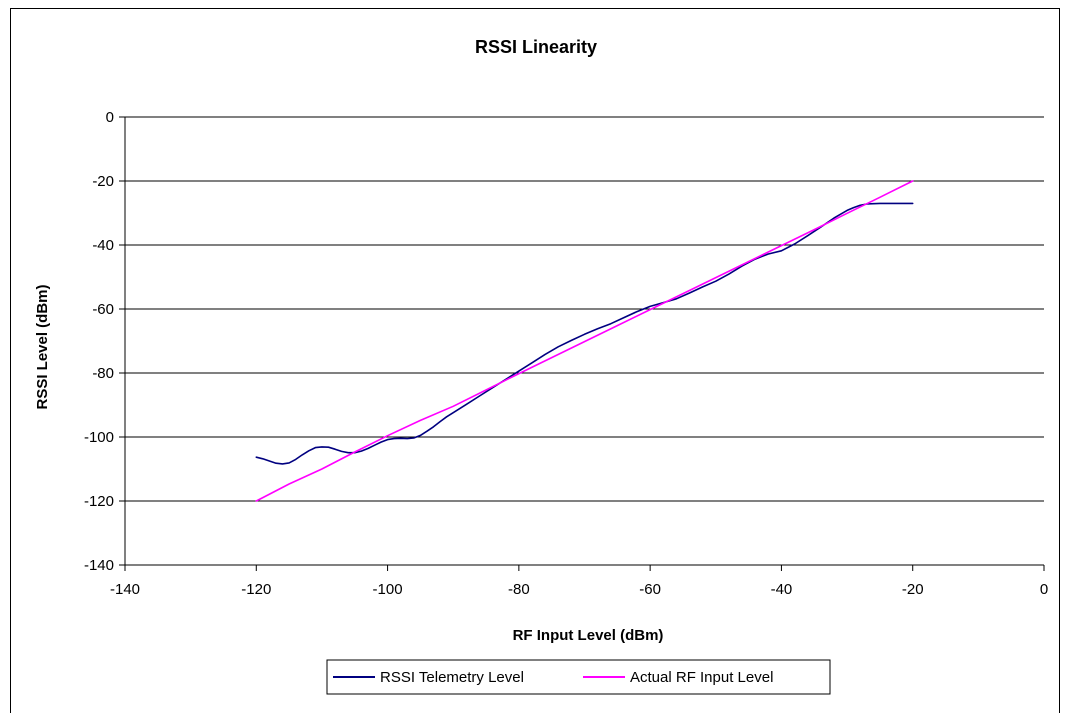  What do you see at coordinates (125, 589) in the screenshot?
I see `x-tick-label: -140` at bounding box center [125, 589].